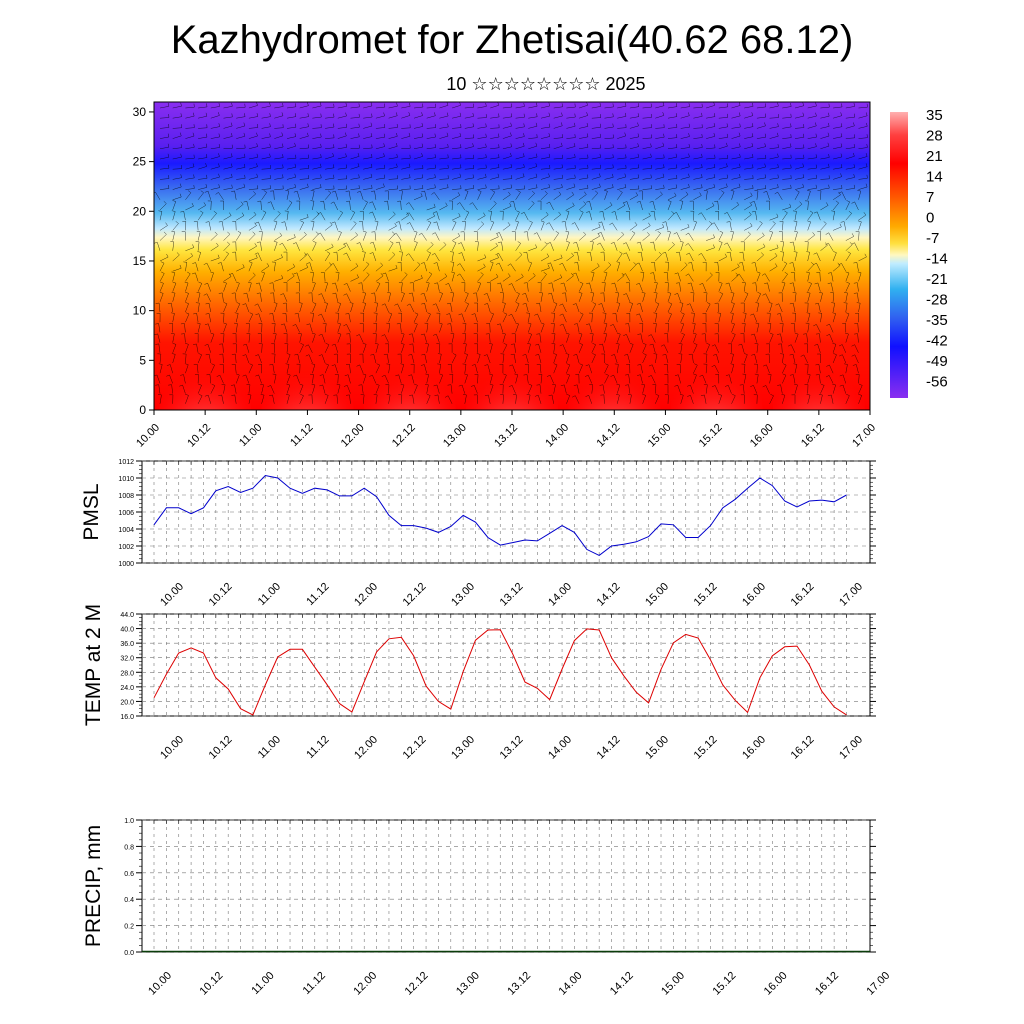  Describe the element at coordinates (463, 748) in the screenshot. I see `x-tick-label: 13.00` at that location.